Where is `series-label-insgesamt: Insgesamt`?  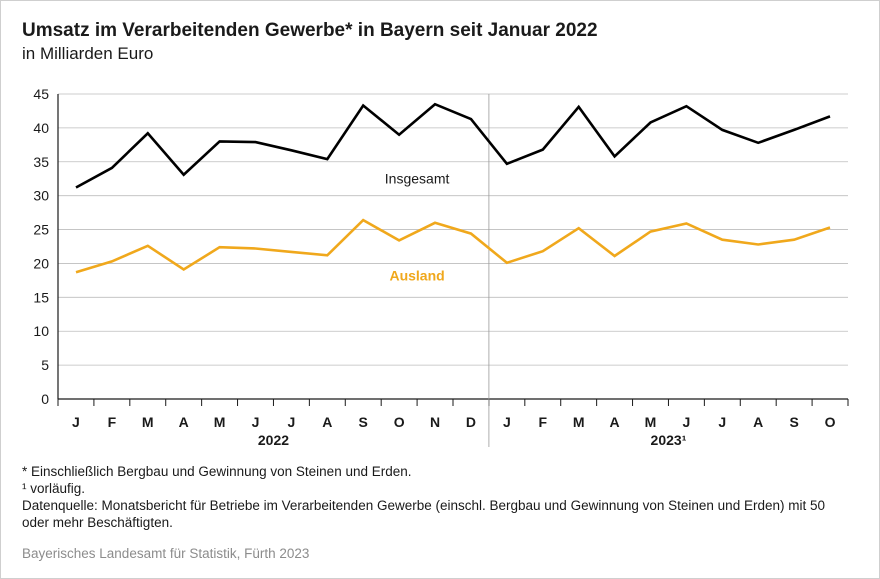 series-label-insgesamt: Insgesamt is located at coordinates (417, 178).